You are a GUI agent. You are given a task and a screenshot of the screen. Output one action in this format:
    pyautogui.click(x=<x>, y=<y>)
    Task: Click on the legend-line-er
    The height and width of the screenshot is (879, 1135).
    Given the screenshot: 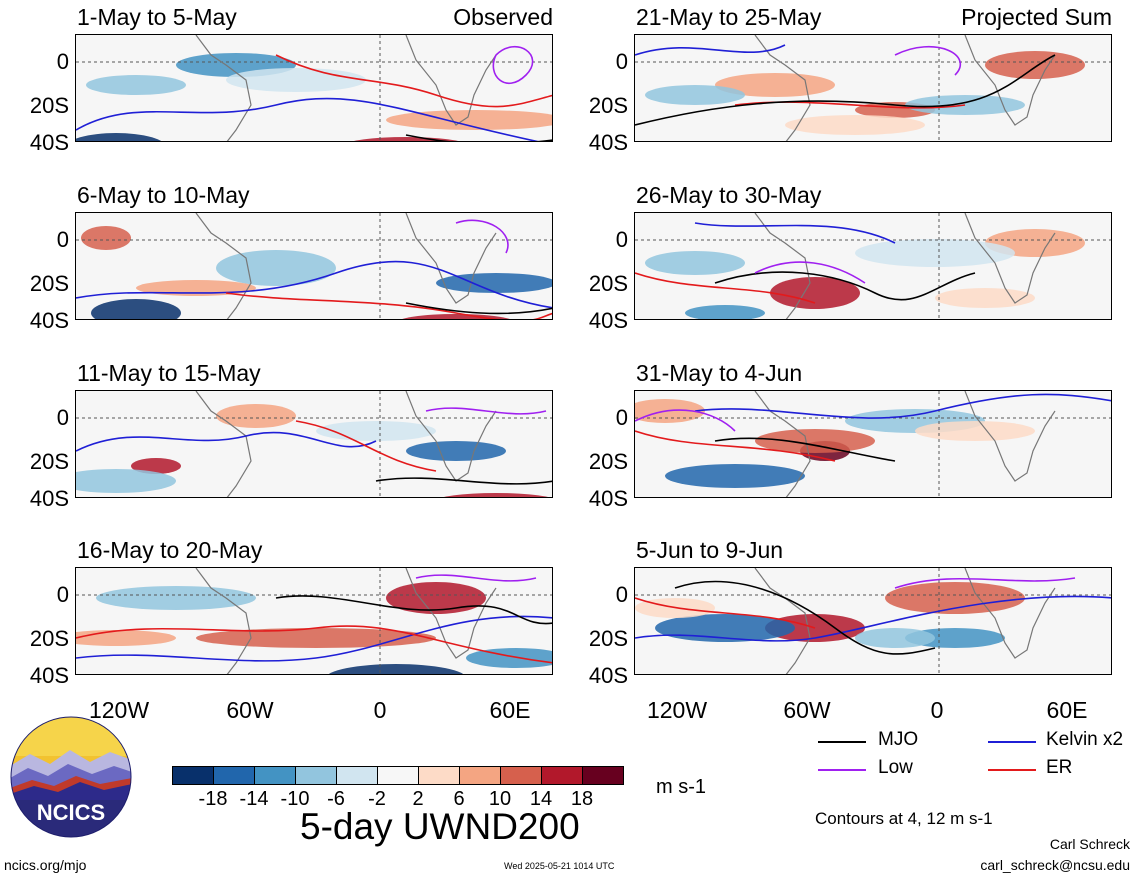 What is the action you would take?
    pyautogui.click(x=1012, y=770)
    